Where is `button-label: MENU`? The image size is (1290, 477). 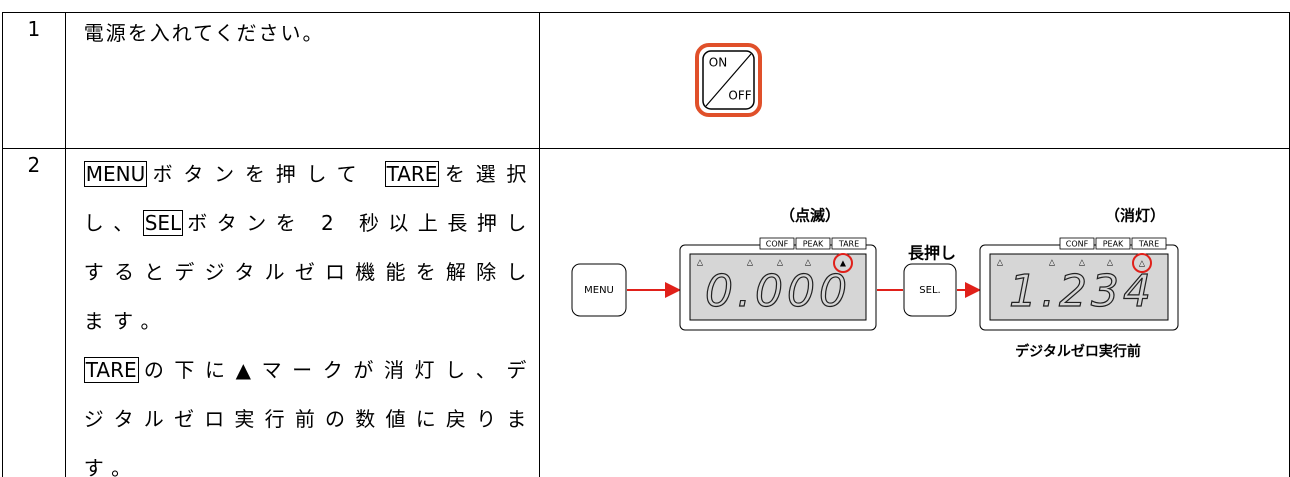
button-label: MENU is located at coordinates (599, 290).